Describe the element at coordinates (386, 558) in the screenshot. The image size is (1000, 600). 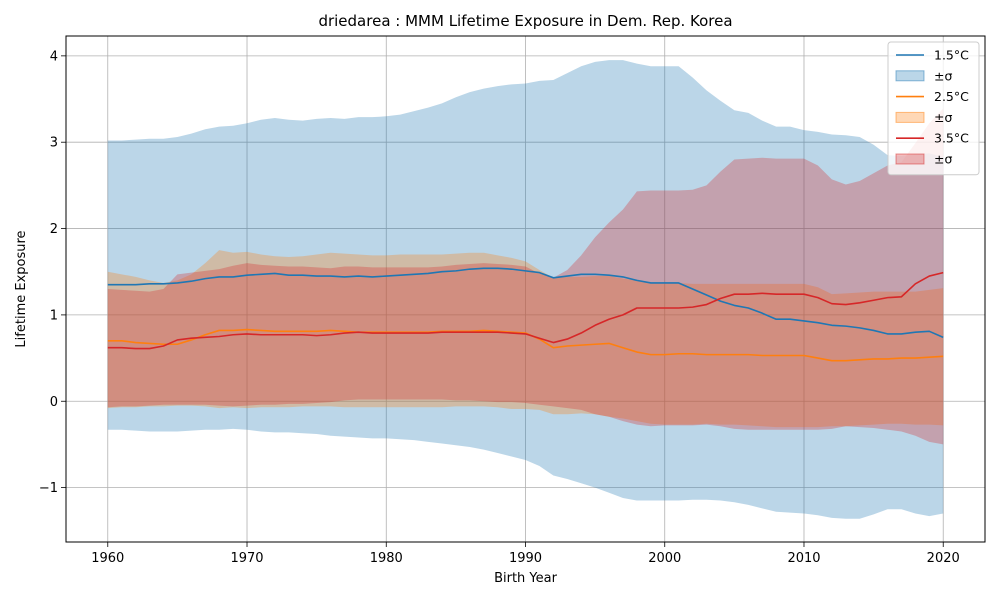
I see `x-tick-label: 1980` at that location.